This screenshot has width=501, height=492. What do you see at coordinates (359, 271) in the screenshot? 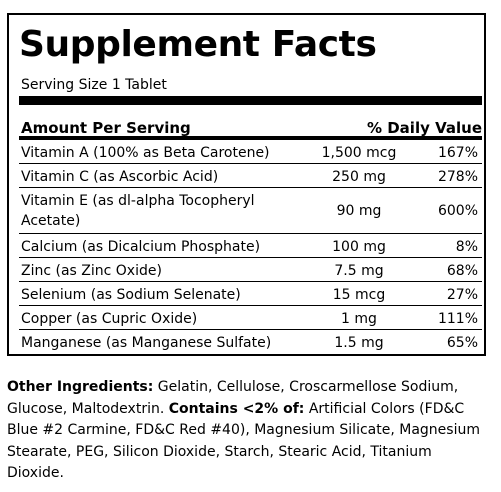
I see `nutrient-amount: 7.5 mg` at bounding box center [359, 271].